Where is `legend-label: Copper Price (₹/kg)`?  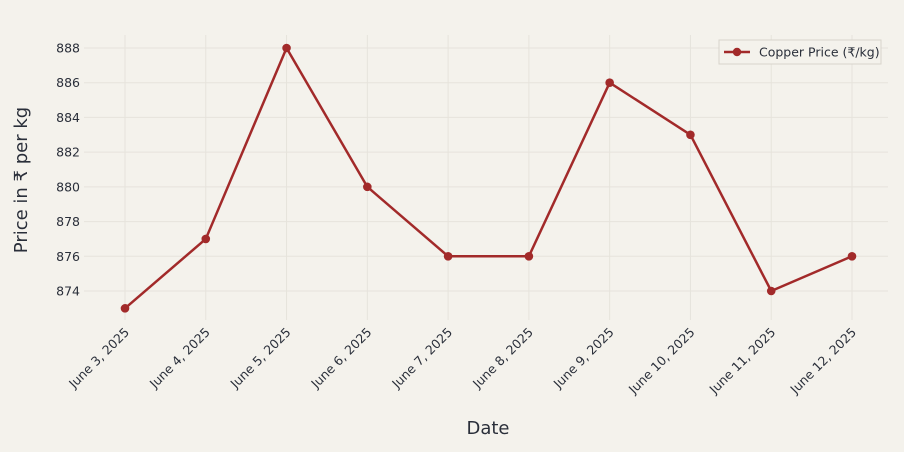
legend-label: Copper Price (₹/kg) is located at coordinates (819, 52).